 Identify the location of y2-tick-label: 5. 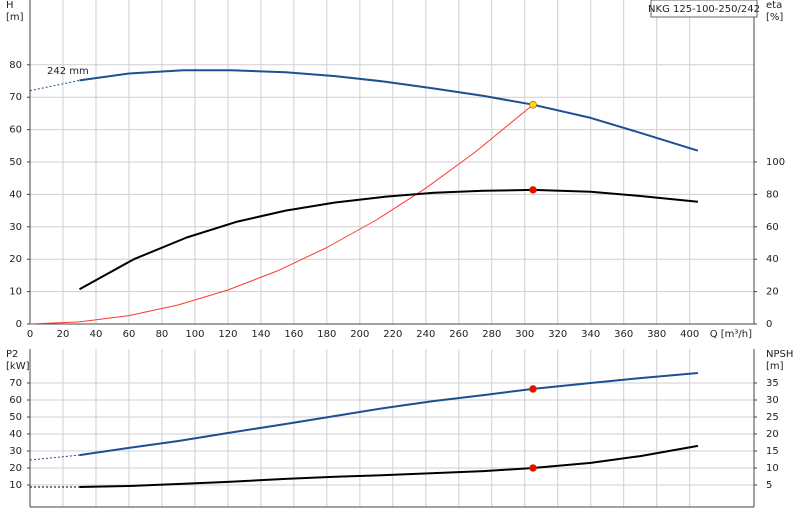
(769, 485).